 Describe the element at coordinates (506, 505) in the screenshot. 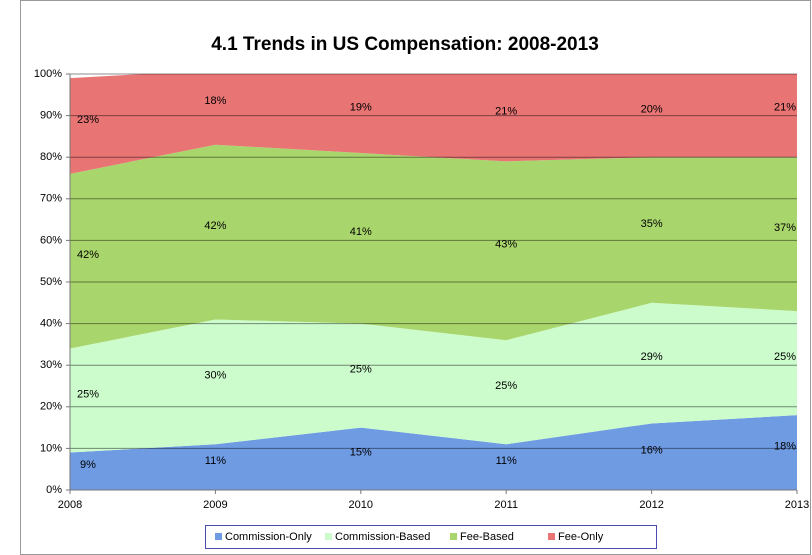

I see `x-tick-label: 2011` at that location.